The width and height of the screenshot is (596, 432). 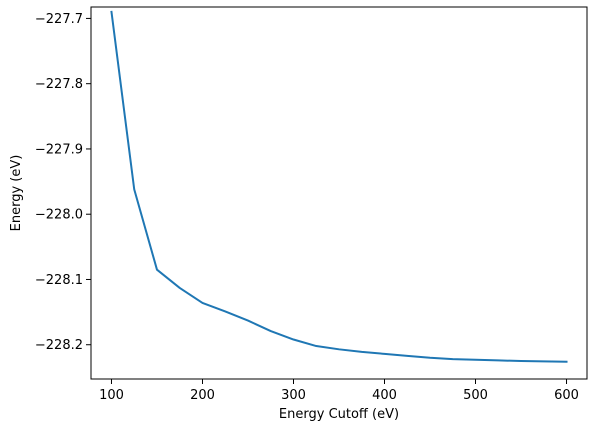 I want to click on y-tick-label: −228.2, so click(x=59, y=345).